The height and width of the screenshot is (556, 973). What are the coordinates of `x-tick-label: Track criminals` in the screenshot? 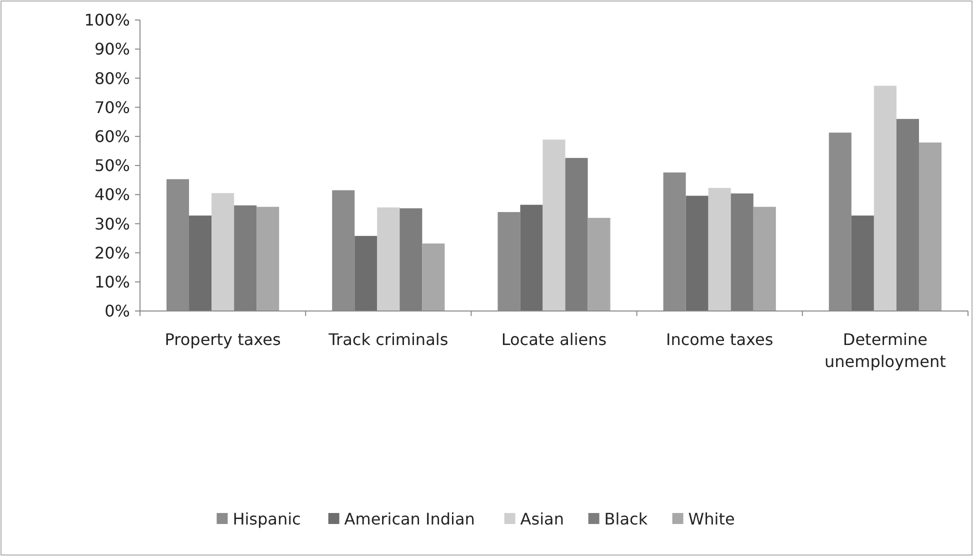 It's located at (388, 339).